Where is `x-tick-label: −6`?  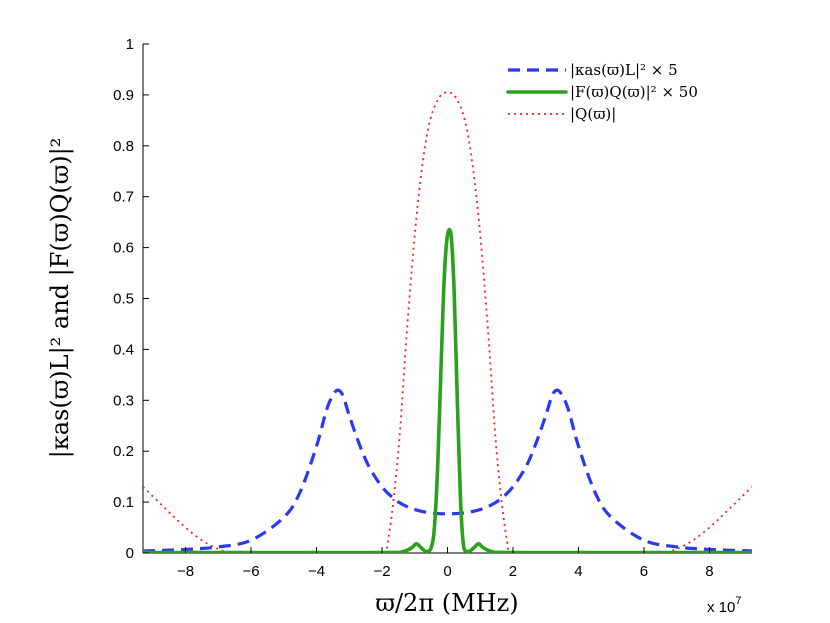 x-tick-label: −6 is located at coordinates (250, 571).